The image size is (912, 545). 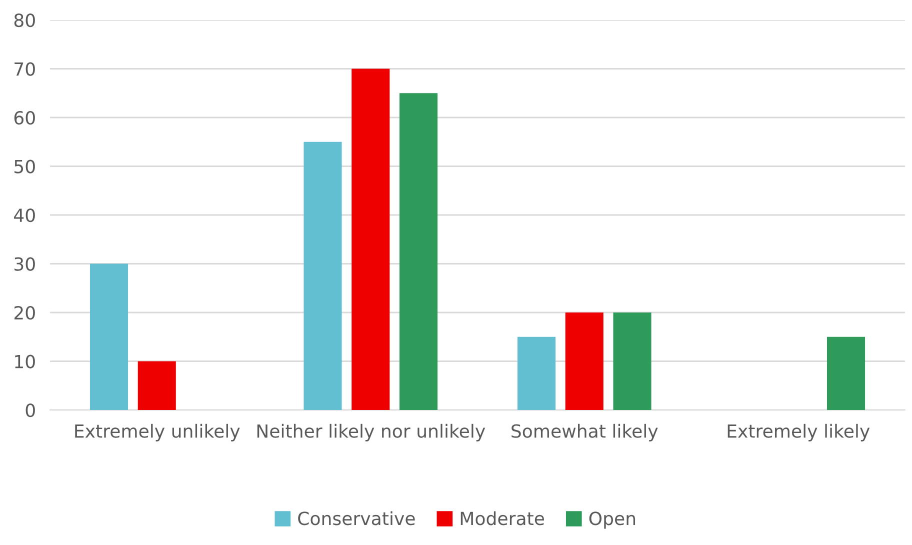 What do you see at coordinates (24, 264) in the screenshot?
I see `y-tick-label: 30` at bounding box center [24, 264].